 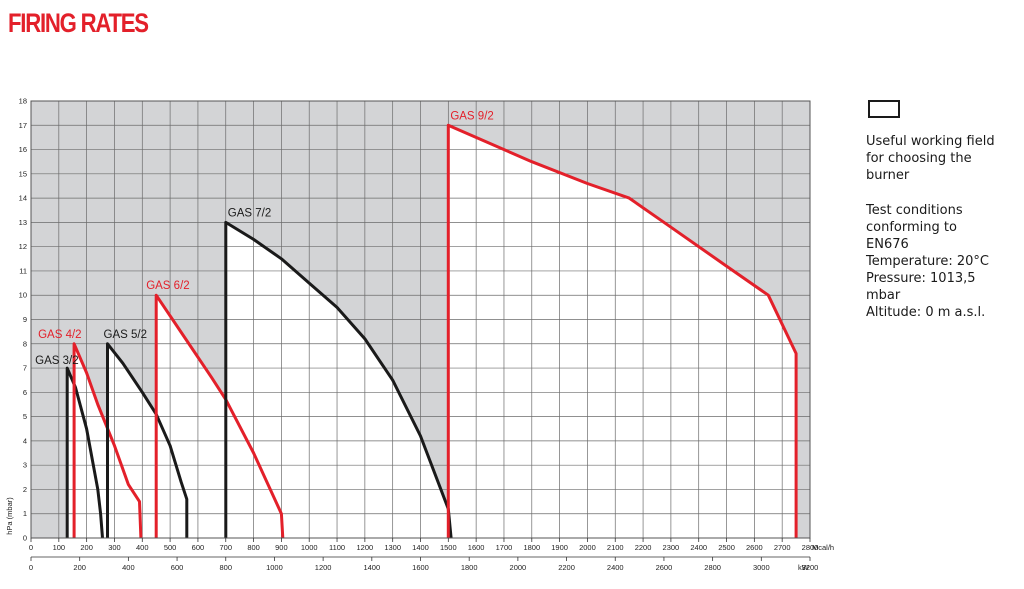 I want to click on y-tick-label: 3, so click(x=25, y=465).